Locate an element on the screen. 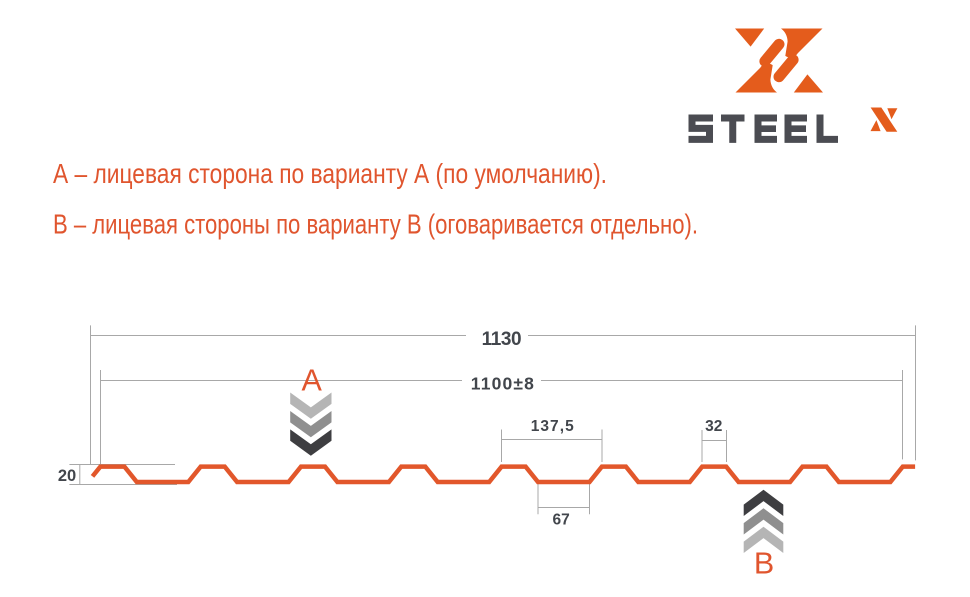 The height and width of the screenshot is (597, 970). svg-text: 1130 is located at coordinates (502, 339).